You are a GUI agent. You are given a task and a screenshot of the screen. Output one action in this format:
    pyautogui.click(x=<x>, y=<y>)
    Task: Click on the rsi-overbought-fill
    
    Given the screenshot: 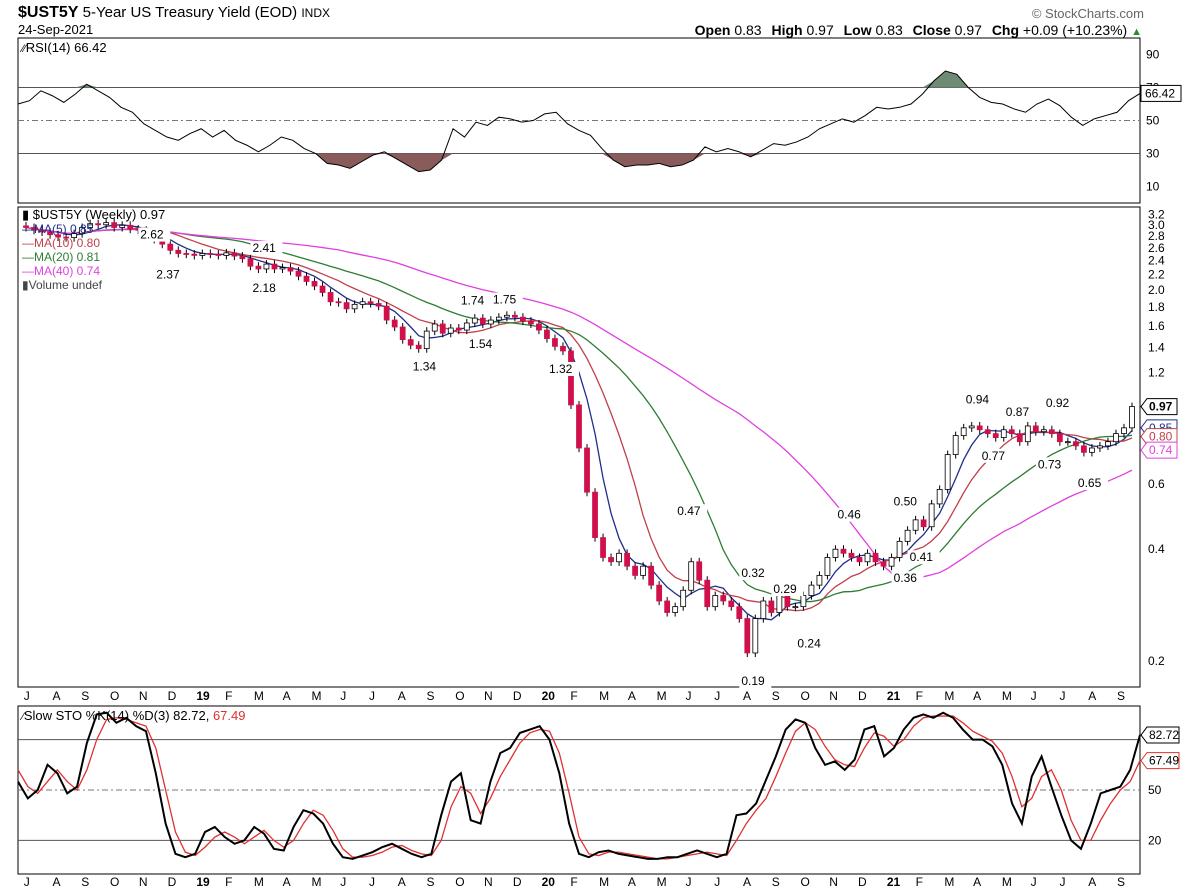 What is the action you would take?
    pyautogui.click(x=579, y=79)
    